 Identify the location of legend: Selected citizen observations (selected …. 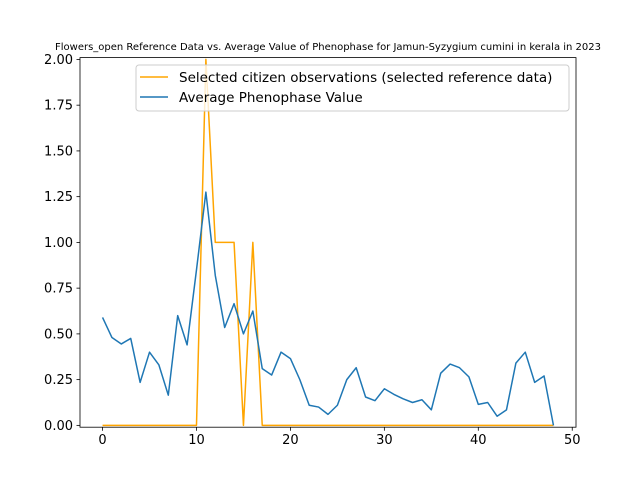
(352, 88).